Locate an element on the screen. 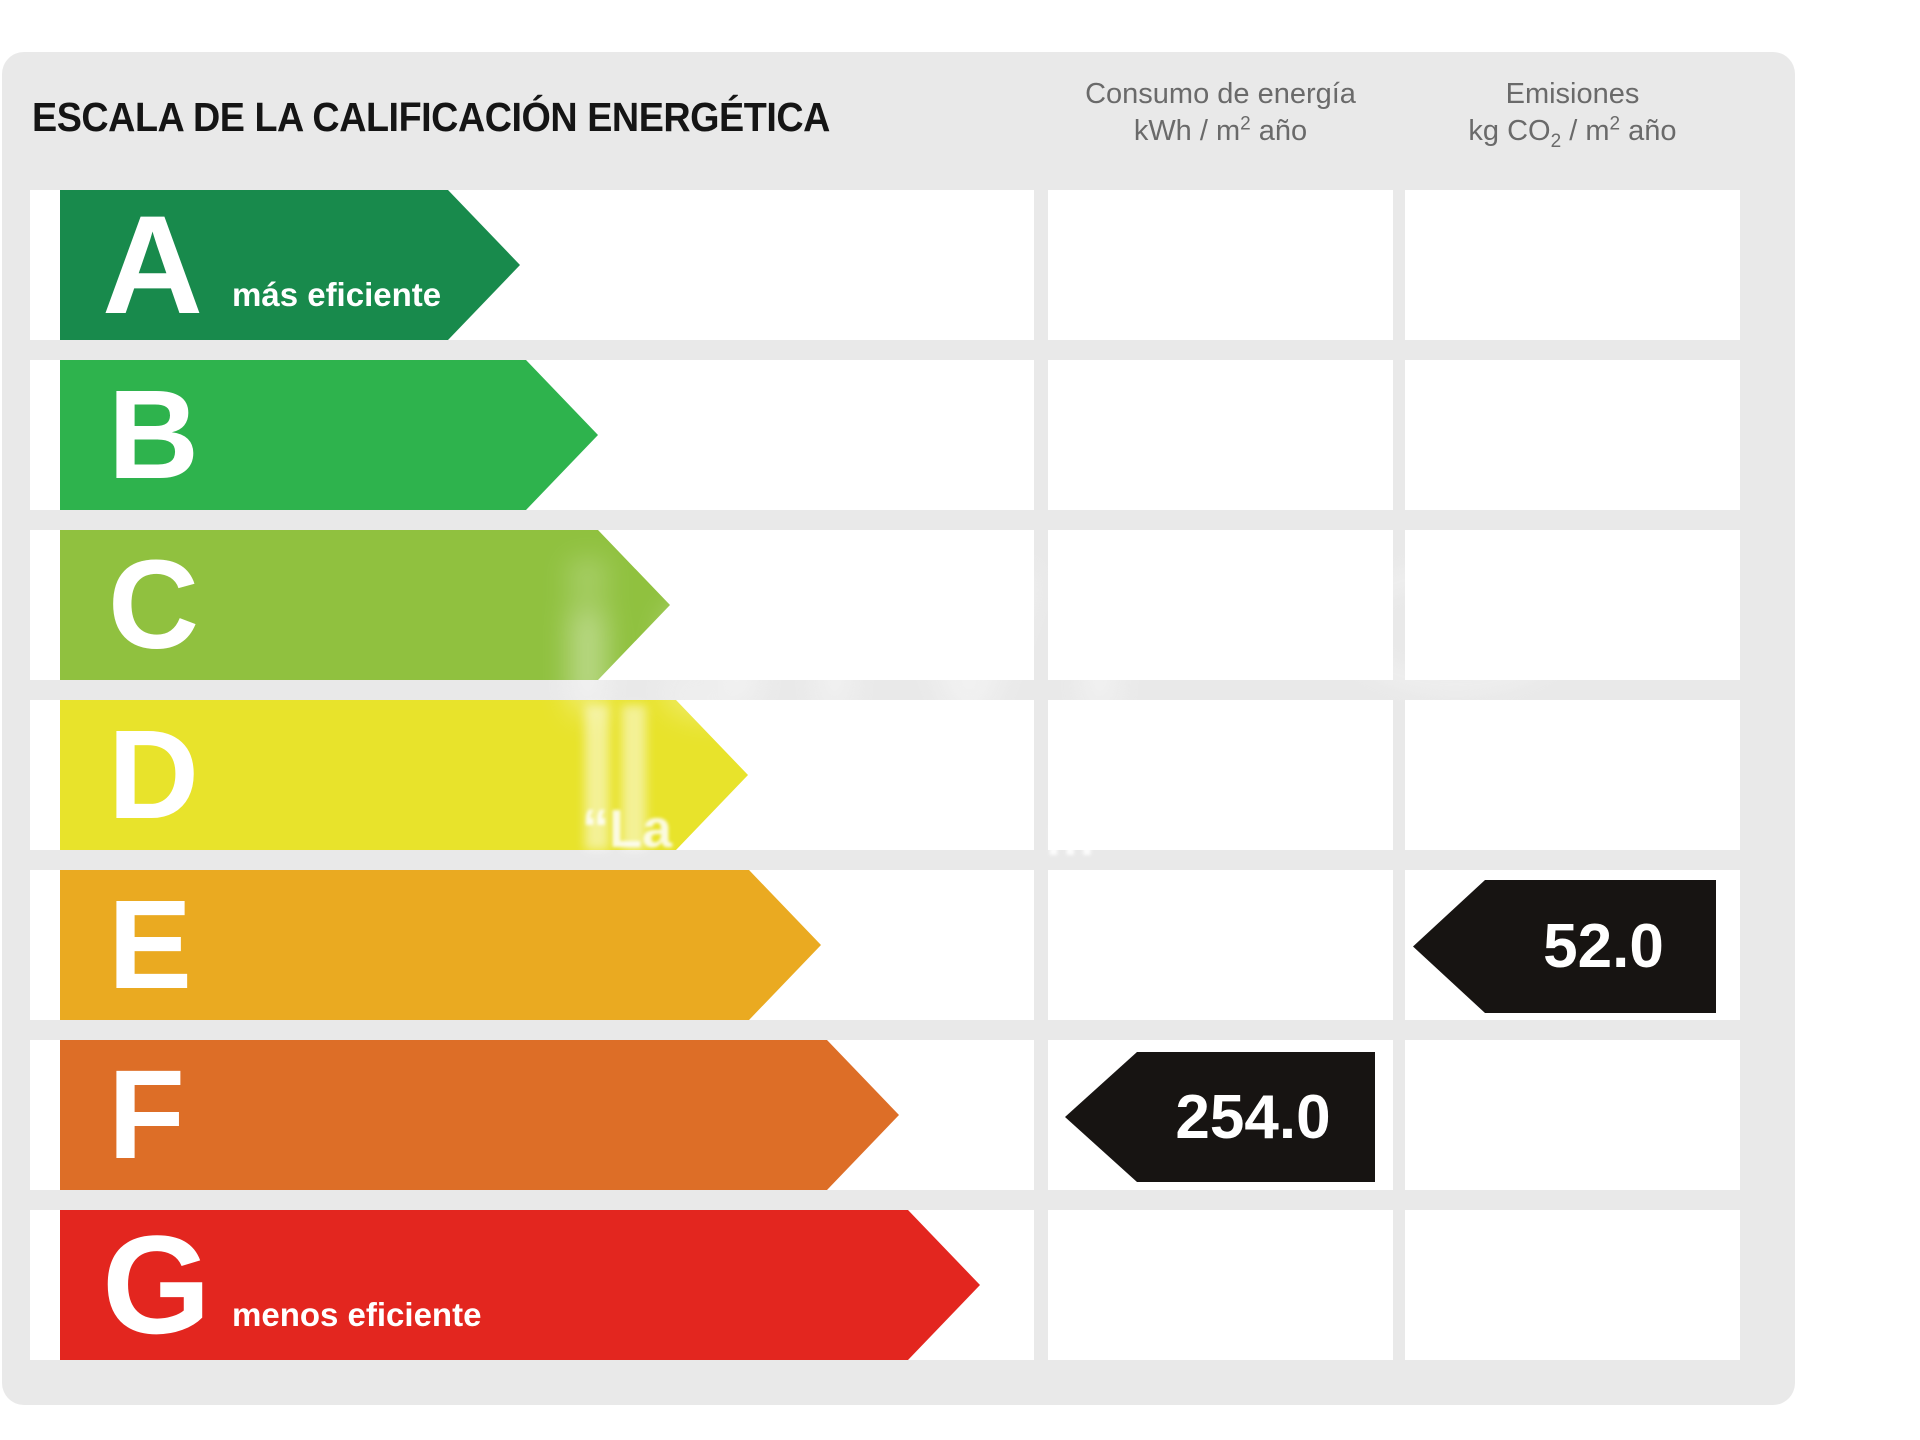  rating-arrow-c: C is located at coordinates (365, 605).